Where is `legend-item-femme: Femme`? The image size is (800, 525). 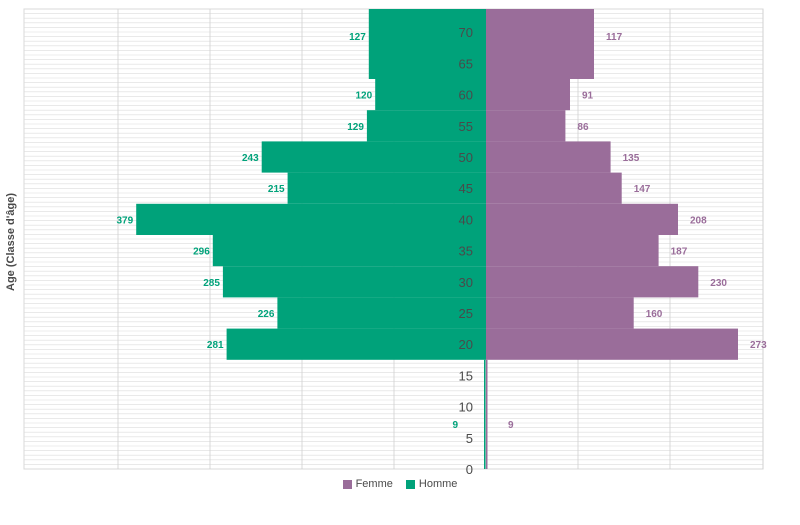 legend-item-femme: Femme is located at coordinates (367, 484).